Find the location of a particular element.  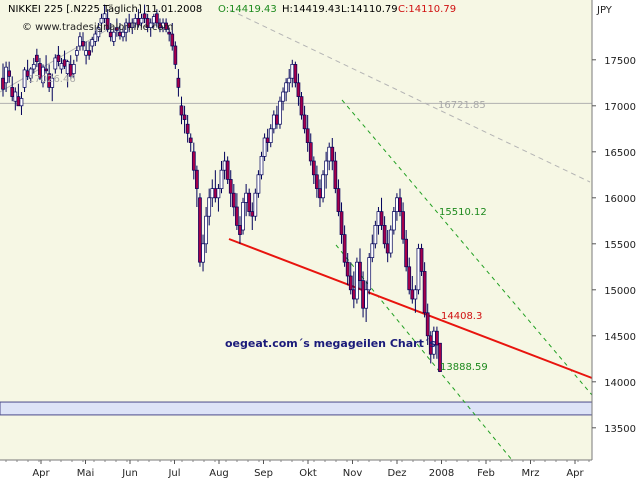

x-tick-label: Feb is located at coordinates (486, 473).